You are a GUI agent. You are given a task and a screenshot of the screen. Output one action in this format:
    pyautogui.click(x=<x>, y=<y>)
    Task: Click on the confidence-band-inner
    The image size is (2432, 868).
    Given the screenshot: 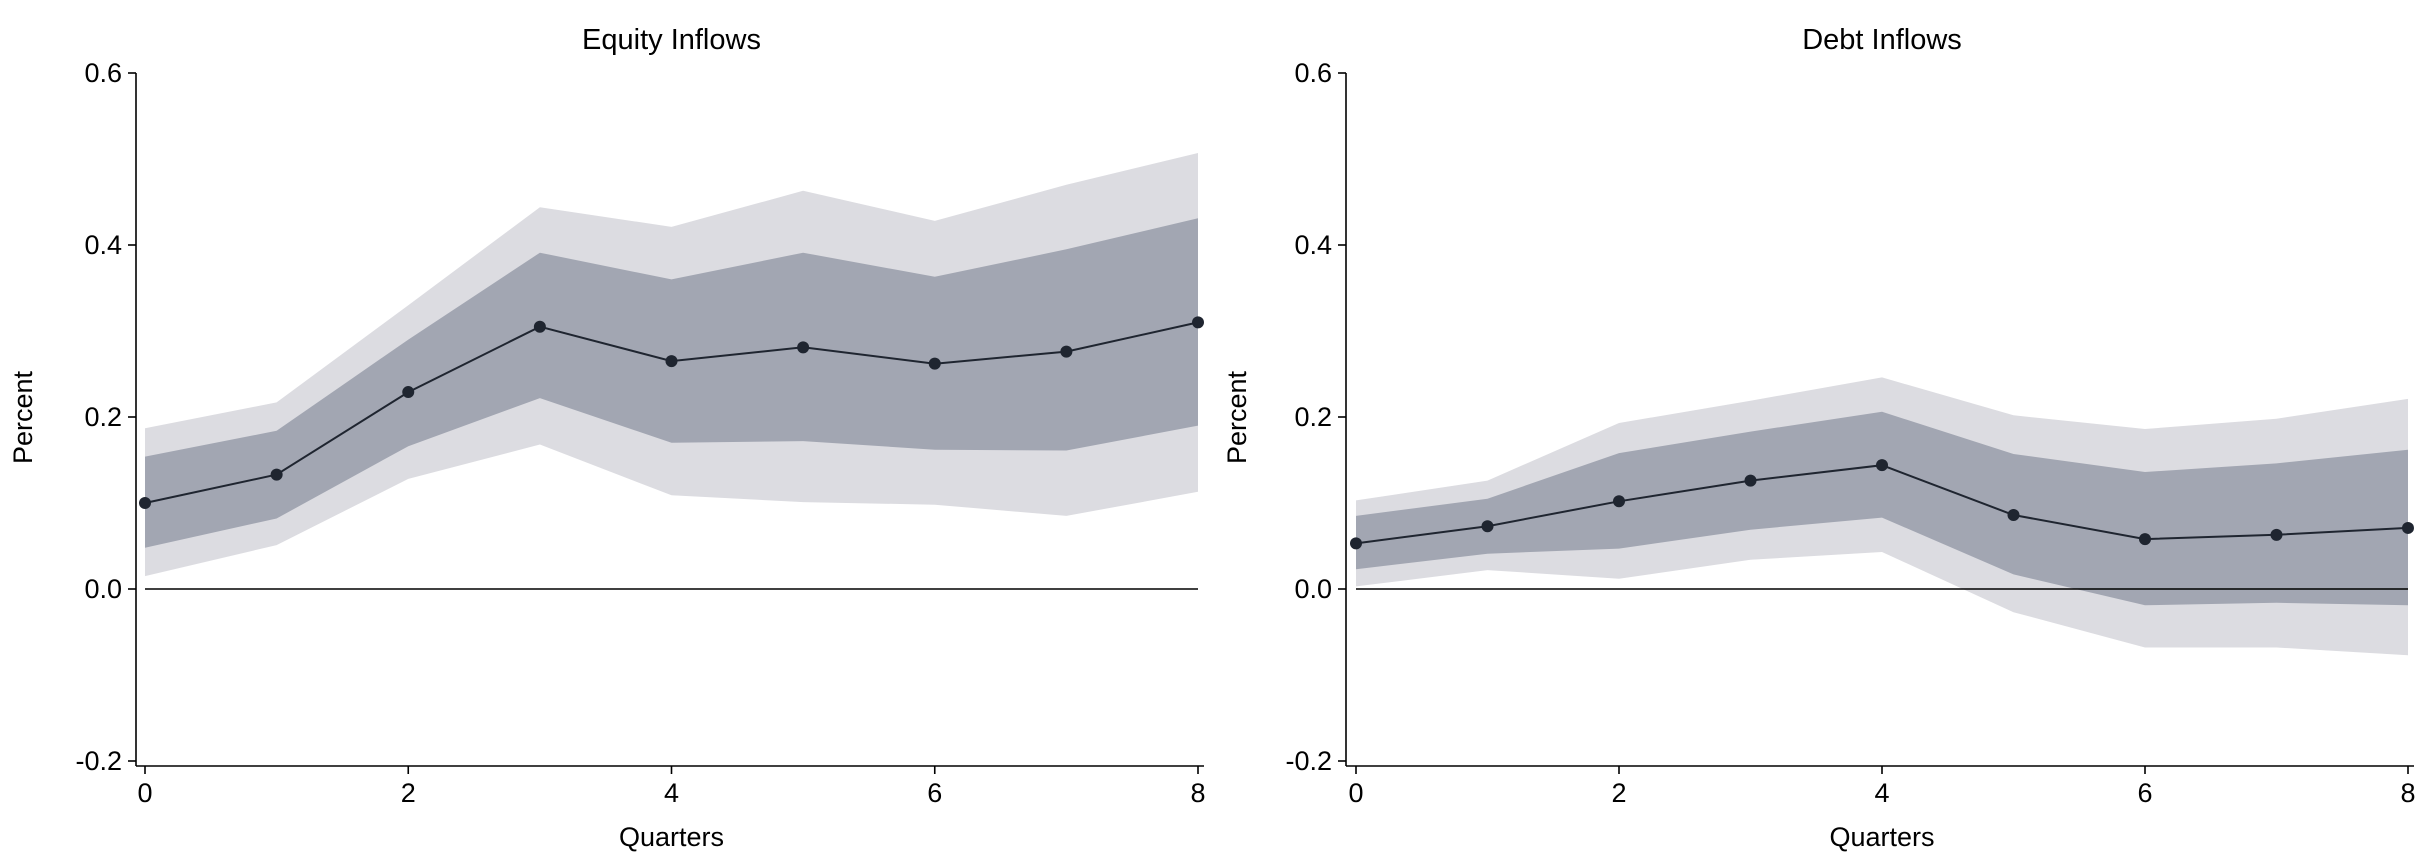 What is the action you would take?
    pyautogui.click(x=1882, y=508)
    